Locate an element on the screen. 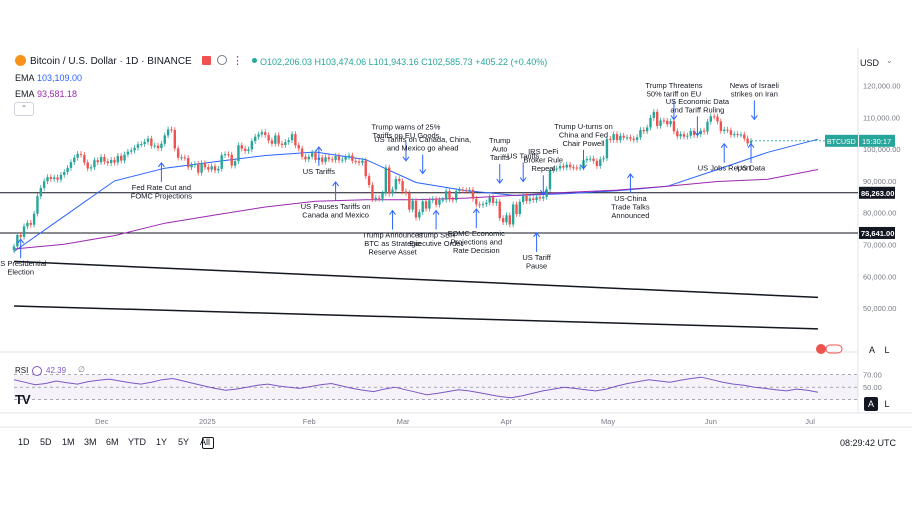 The width and height of the screenshot is (912, 518). collapse-legend-icon: ⌃ is located at coordinates (24, 109).